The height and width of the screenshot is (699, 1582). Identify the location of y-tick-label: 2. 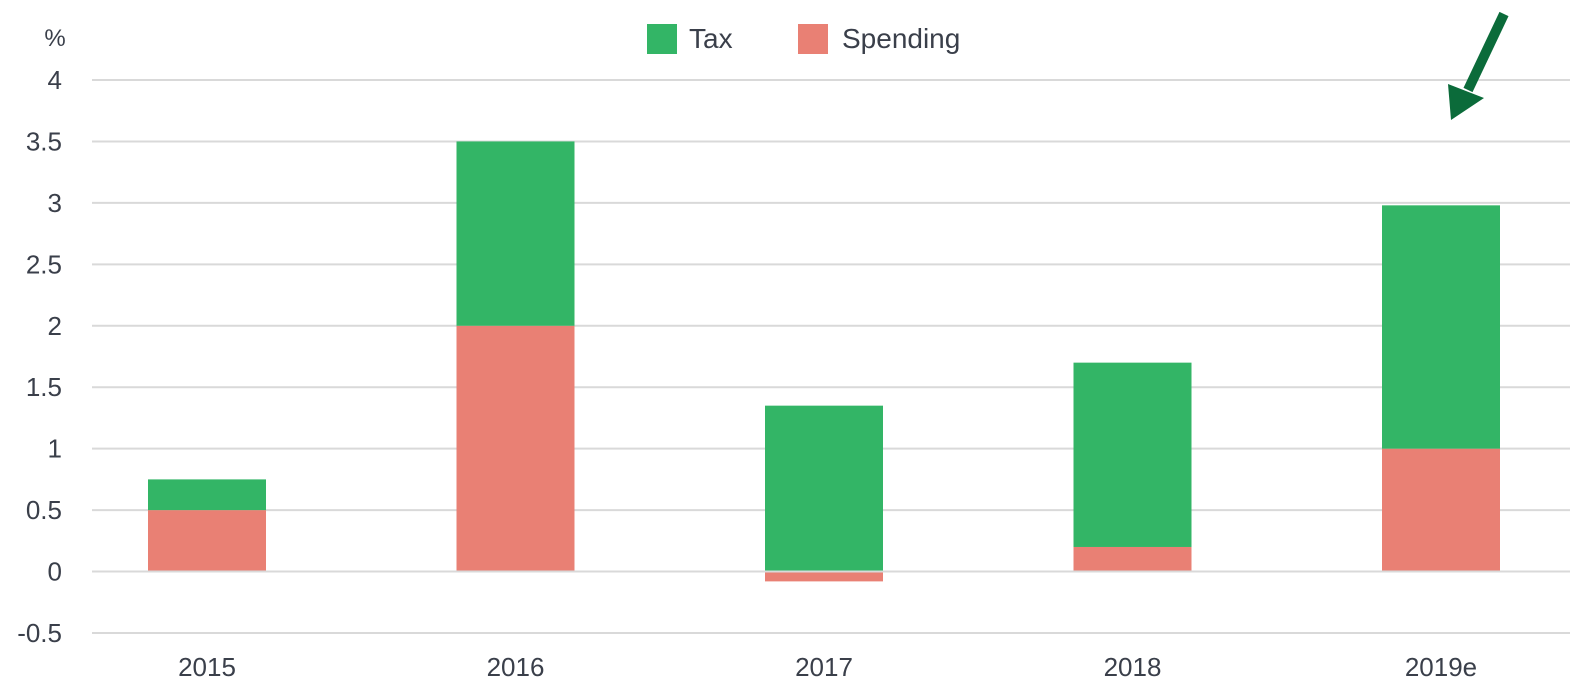
(55, 326).